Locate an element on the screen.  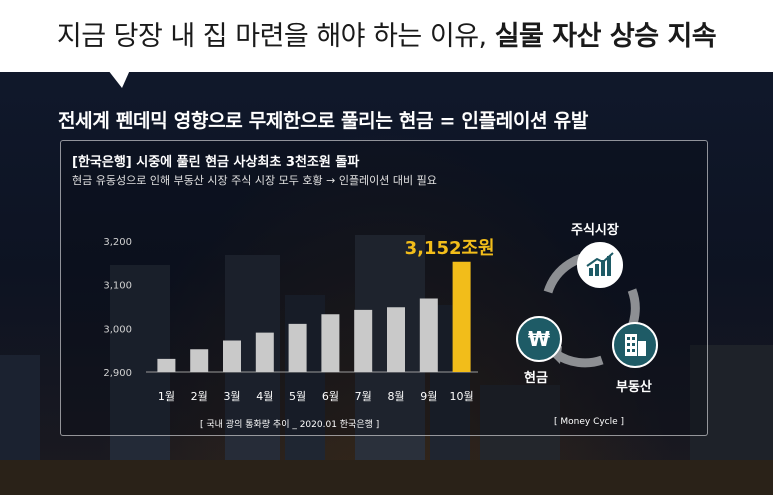
bubble-tail is located at coordinates (119, 79).